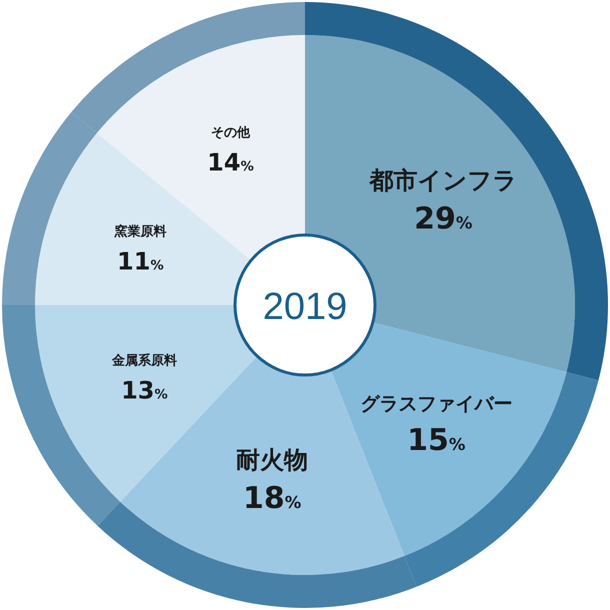  I want to click on slice-label: 耐火物, so click(272, 460).